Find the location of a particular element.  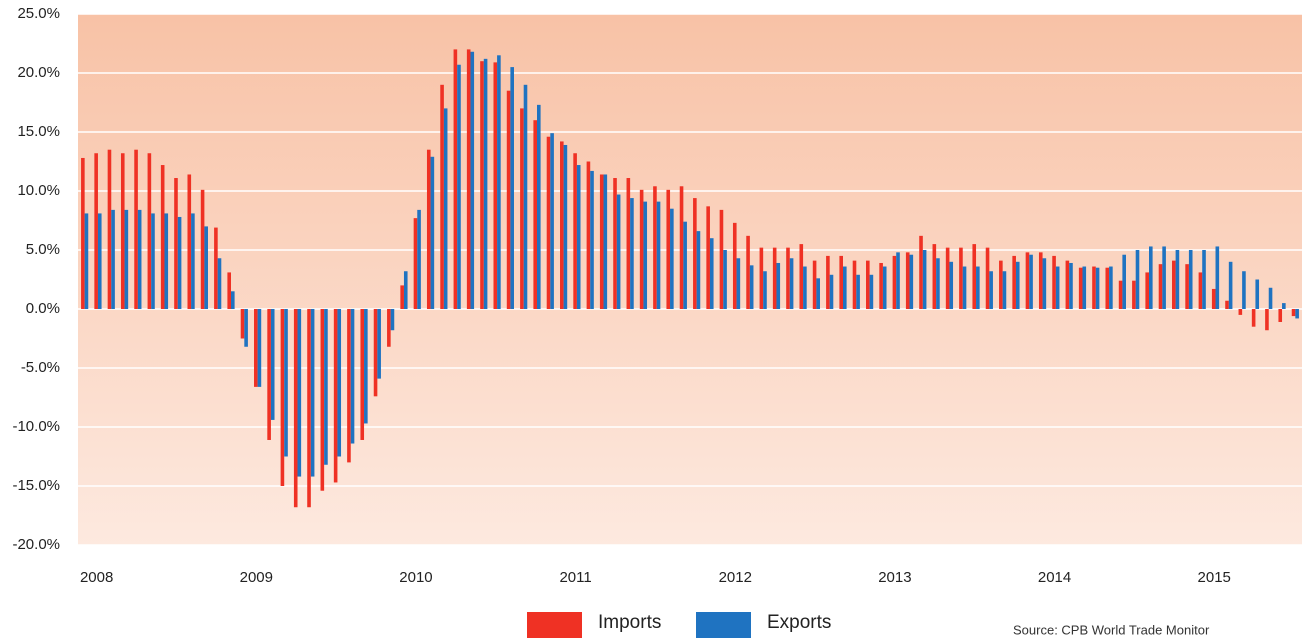

y-tick-label: -10.0% is located at coordinates (36, 426).